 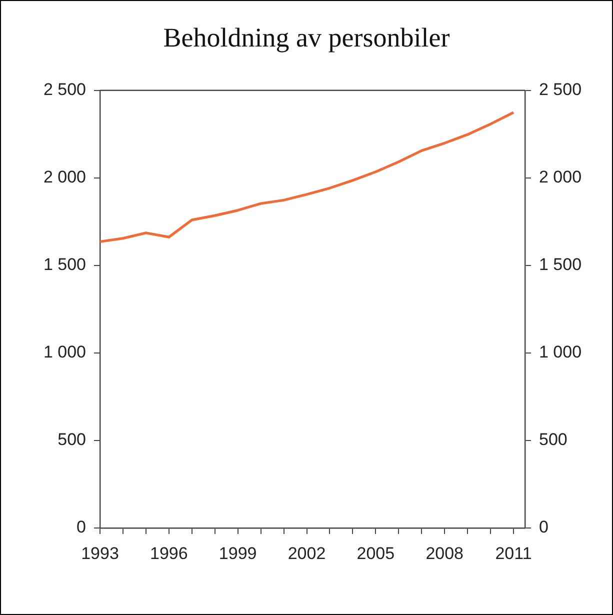 I want to click on x-tick-label: 1999, so click(x=237, y=553).